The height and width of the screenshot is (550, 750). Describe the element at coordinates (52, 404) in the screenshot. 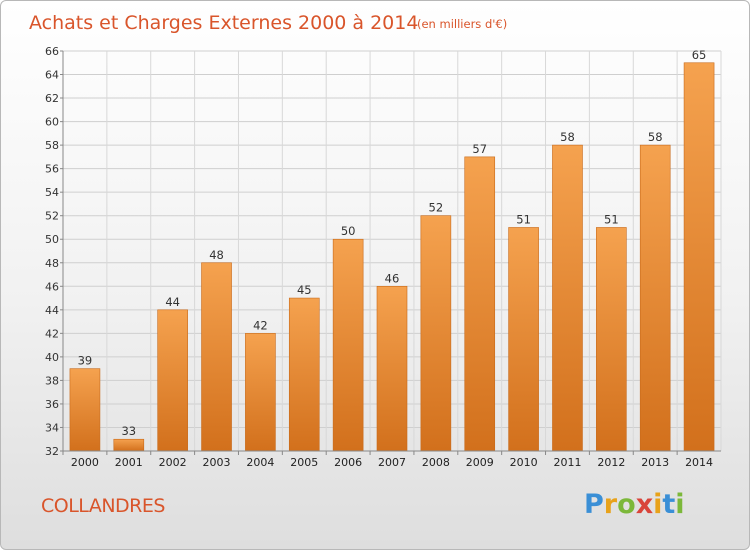

I see `y-tick-label: 36` at that location.